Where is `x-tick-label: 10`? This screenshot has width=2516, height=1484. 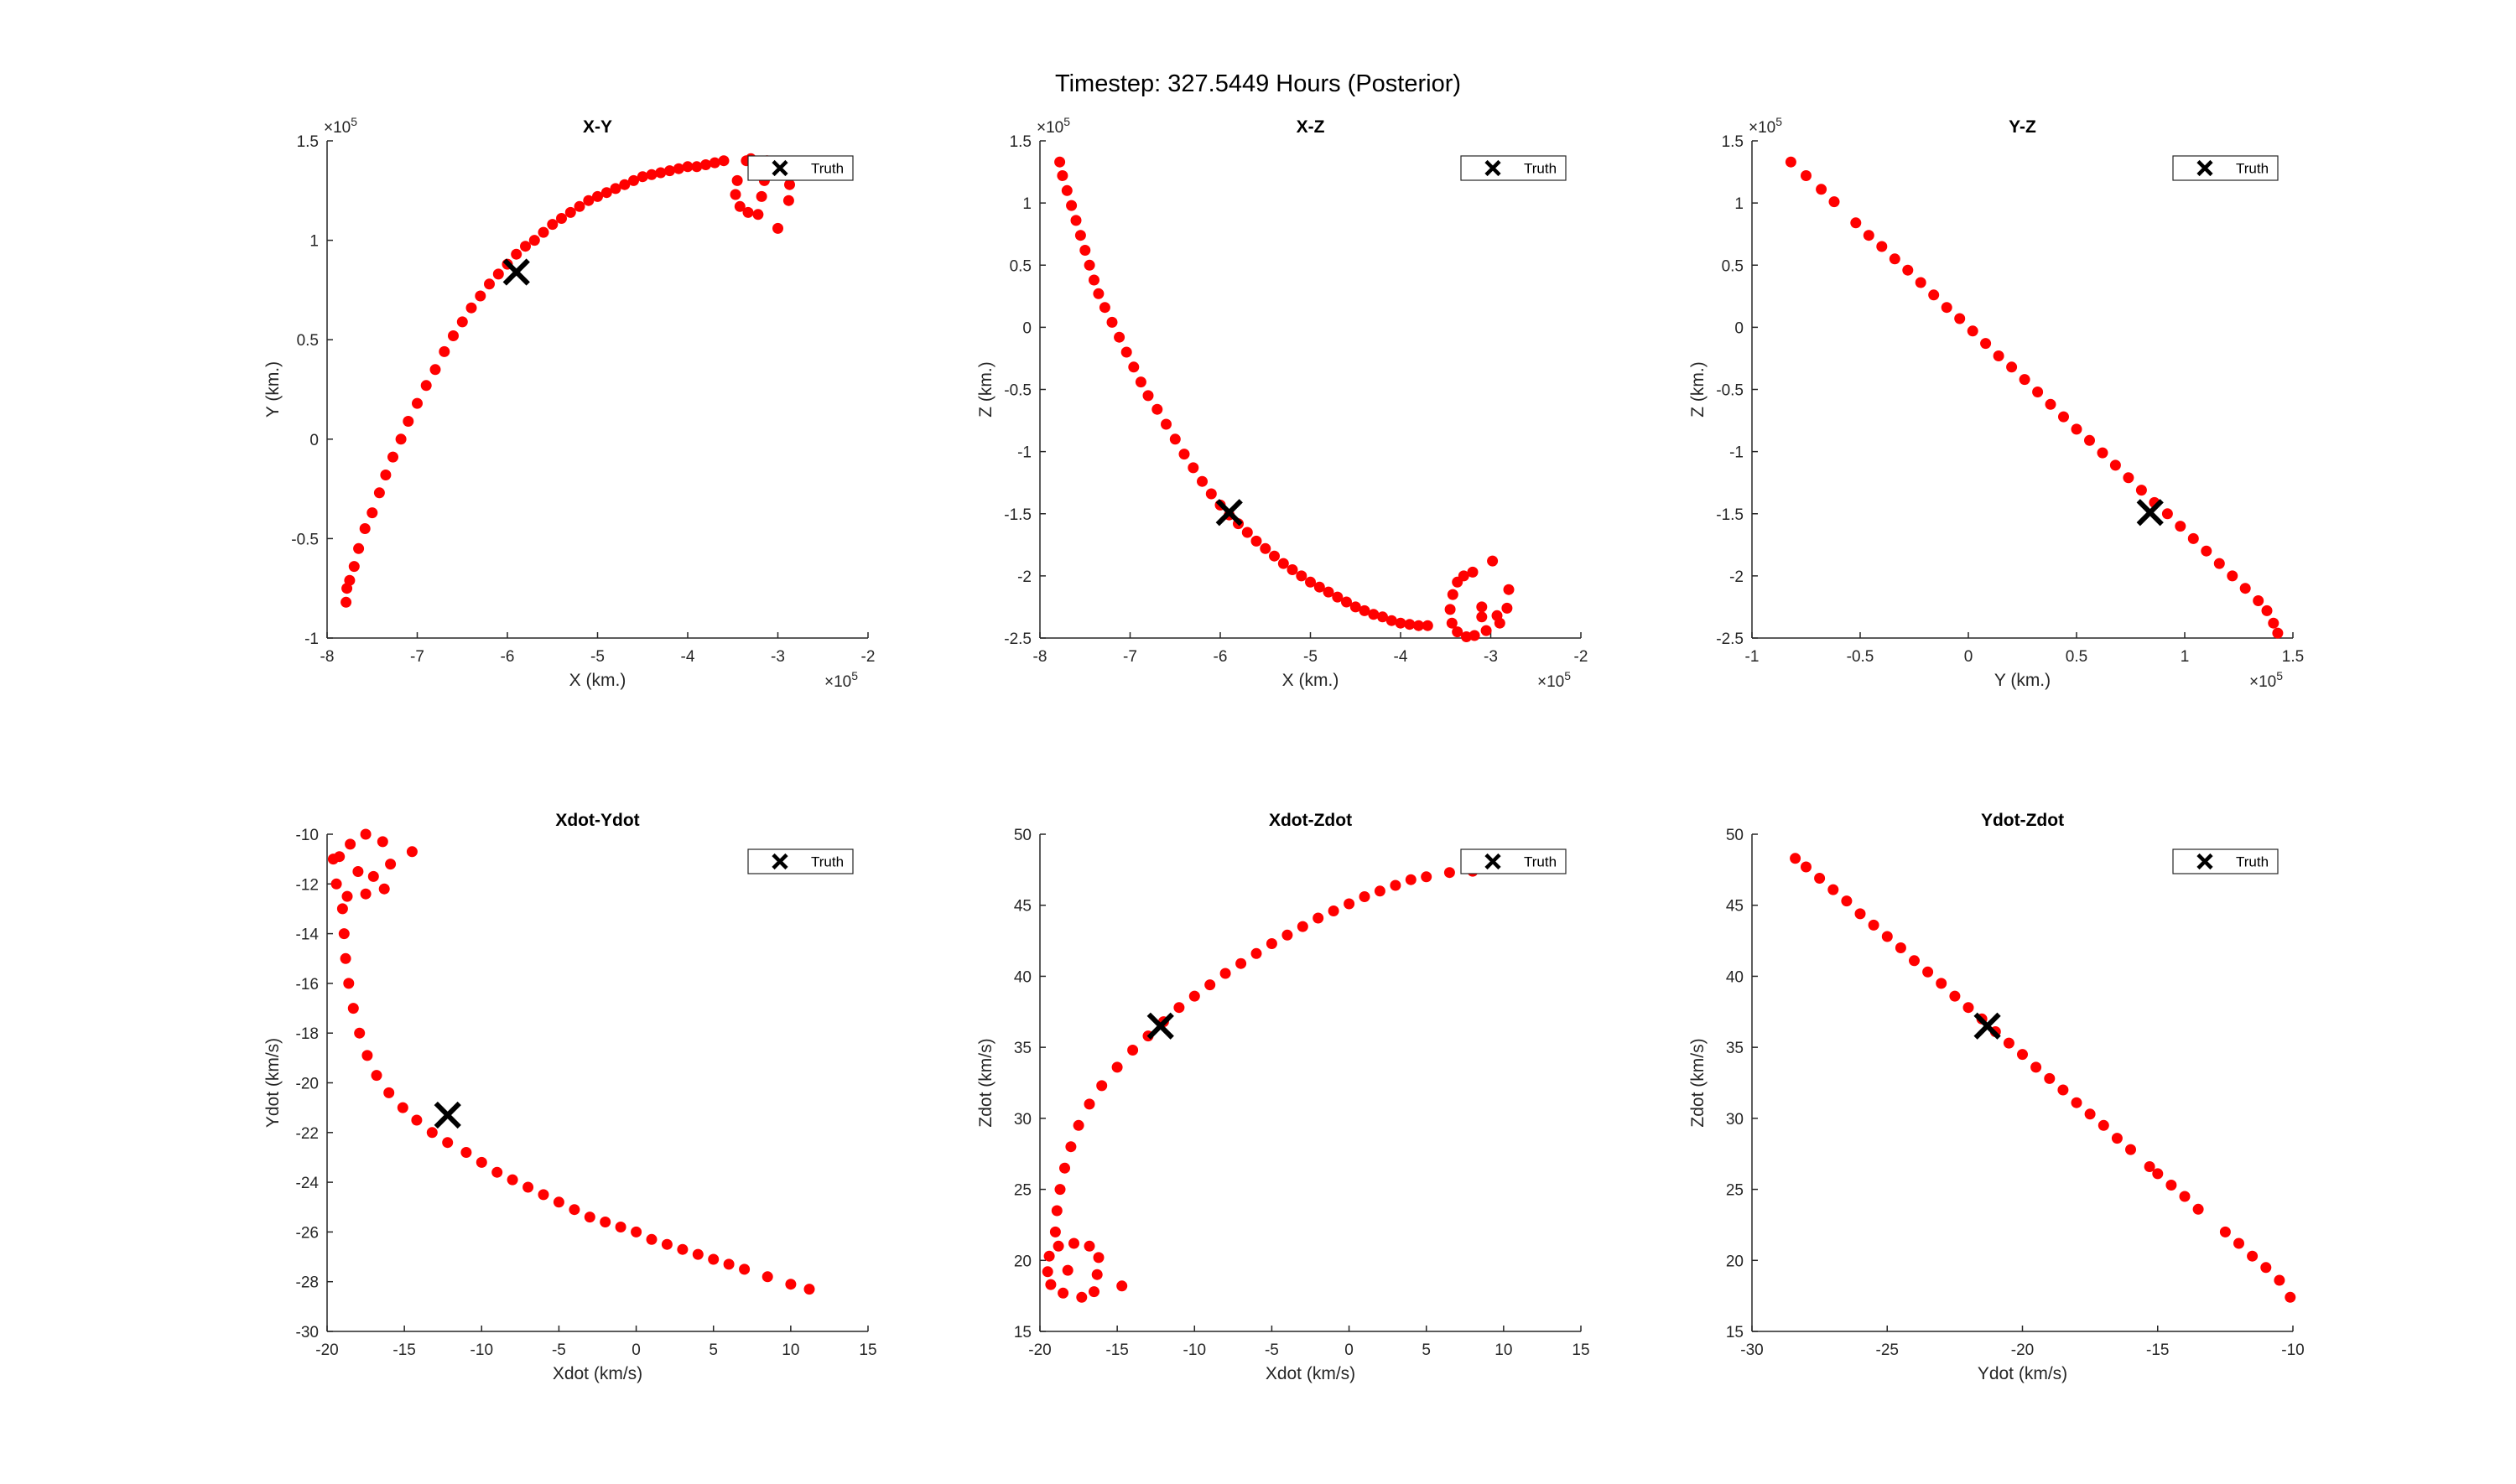 x-tick-label: 10 is located at coordinates (1503, 1350).